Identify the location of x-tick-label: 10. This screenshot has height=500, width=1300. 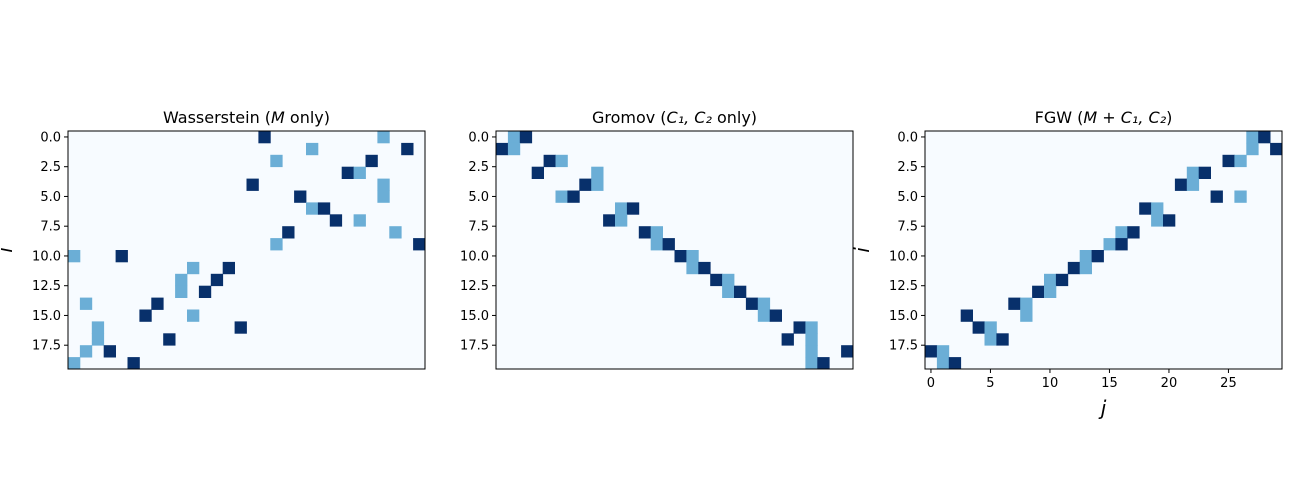
(1050, 383).